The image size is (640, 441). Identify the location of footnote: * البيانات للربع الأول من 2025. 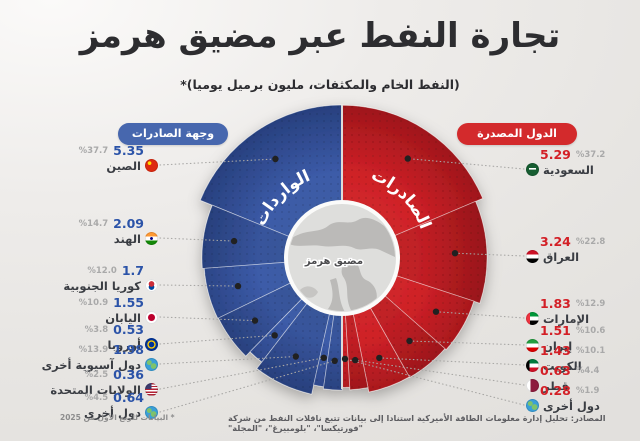
(117, 417).